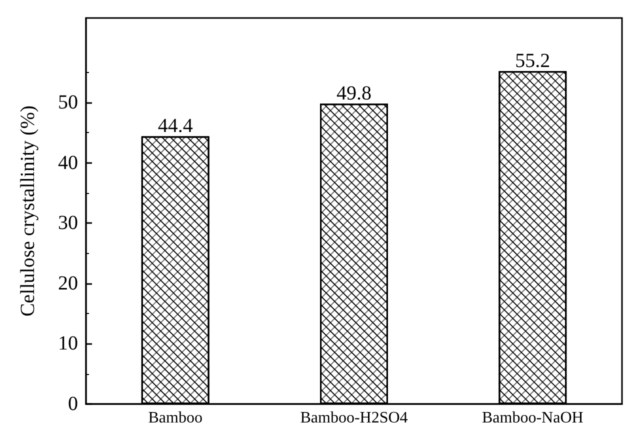 The image size is (633, 447). Describe the element at coordinates (175, 418) in the screenshot. I see `x-tick-label: Bamboo` at that location.